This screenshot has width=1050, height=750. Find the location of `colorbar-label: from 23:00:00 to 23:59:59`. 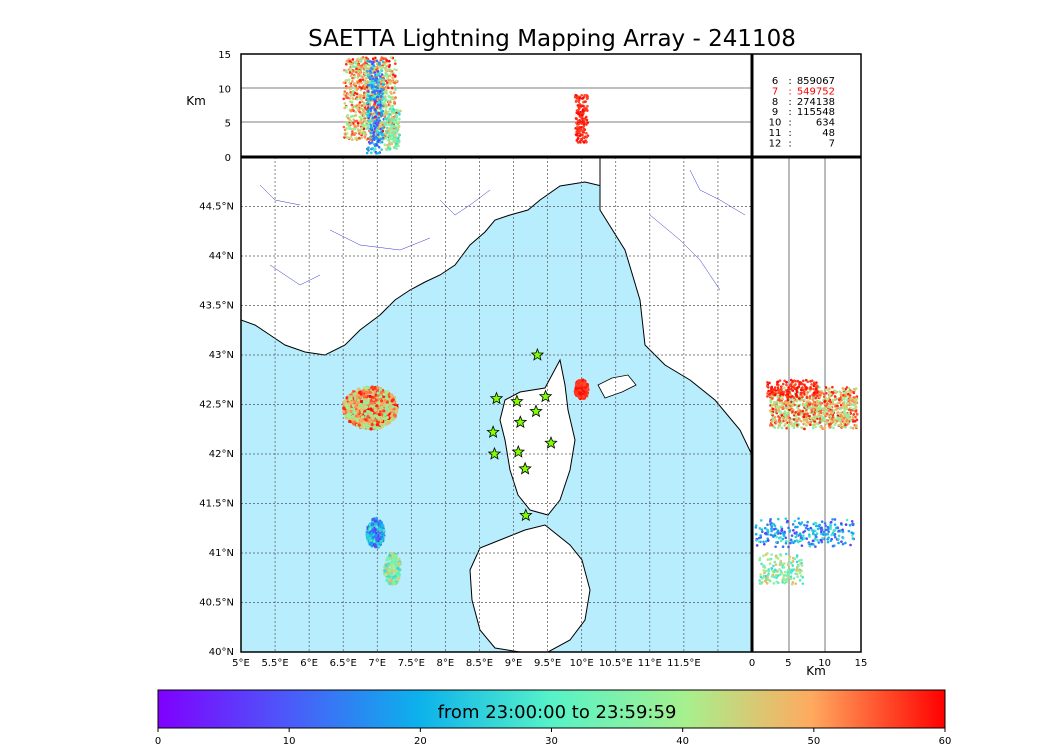

colorbar-label: from 23:00:00 to 23:59:59 is located at coordinates (557, 712).